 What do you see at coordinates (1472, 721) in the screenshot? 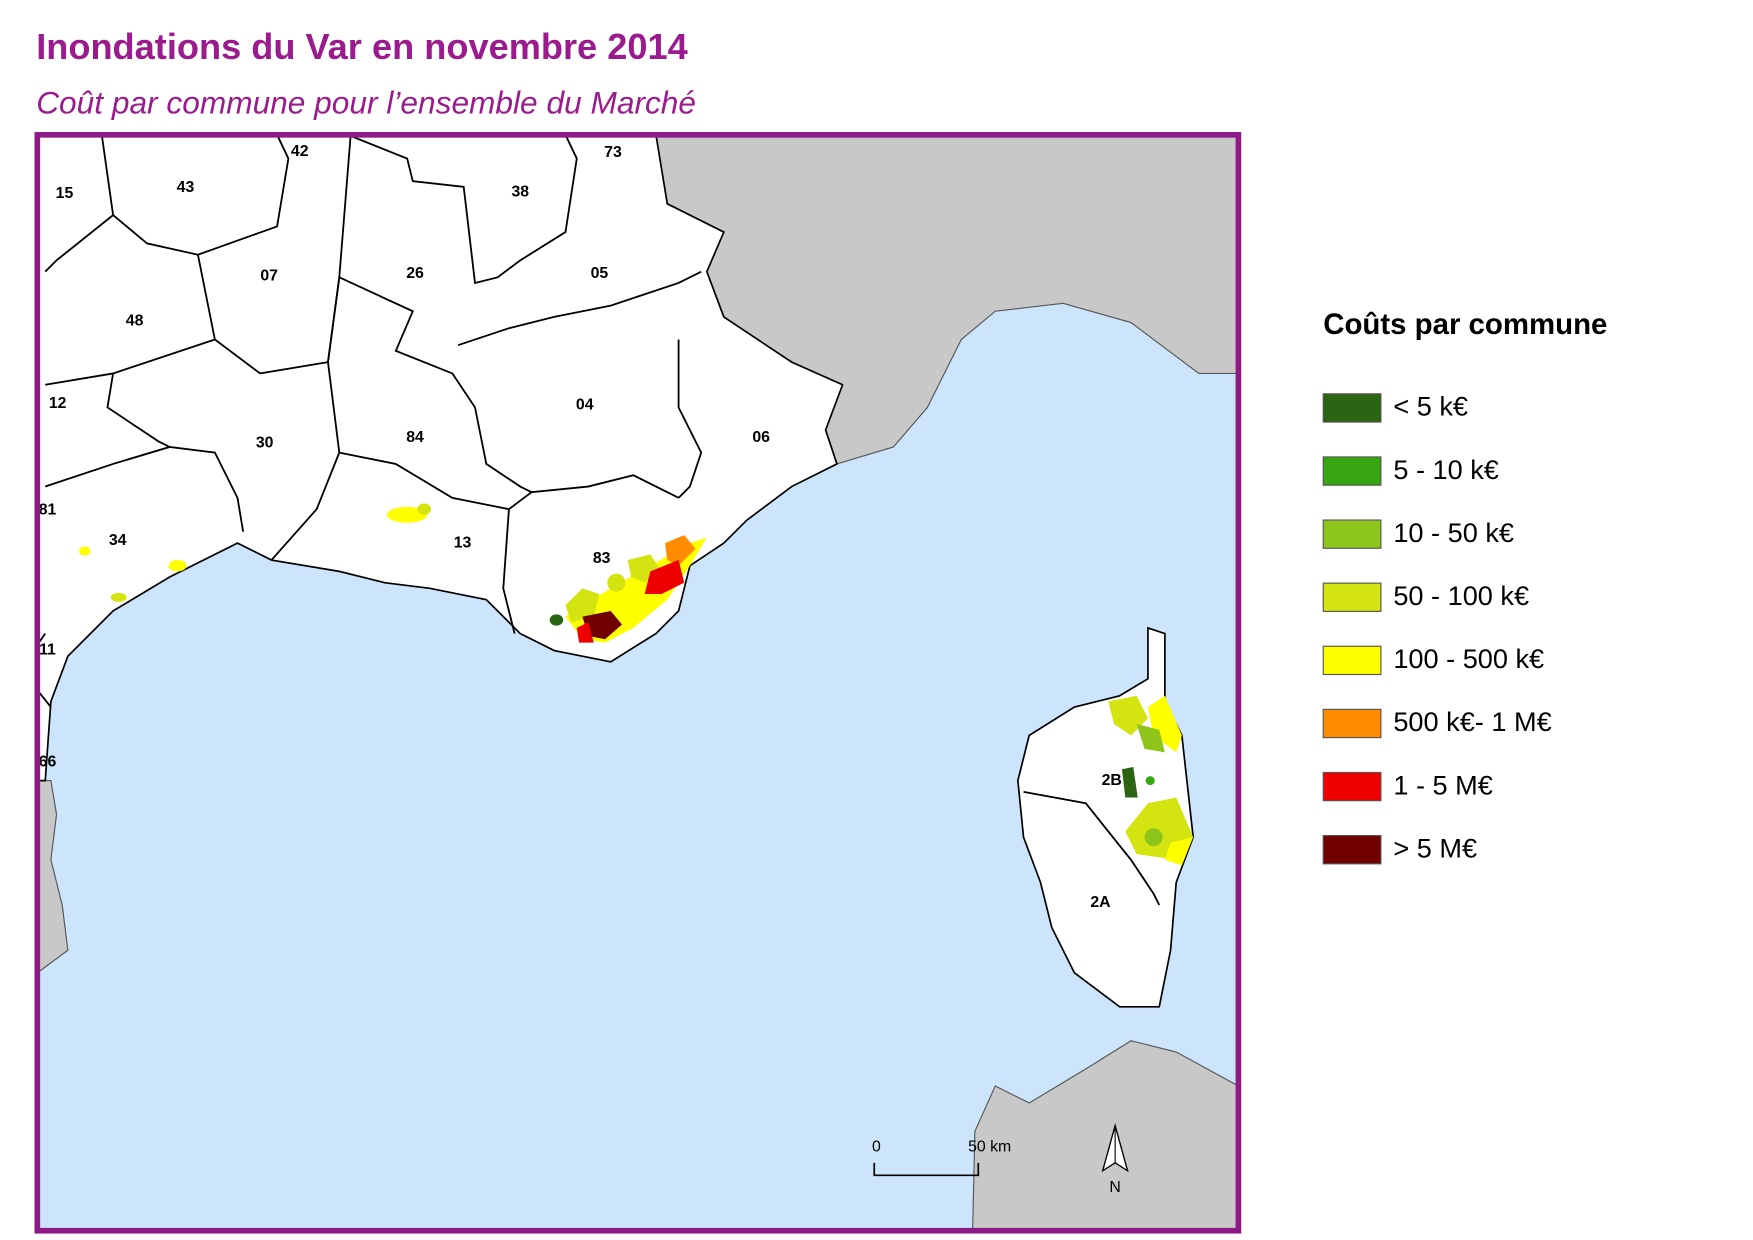
I see `legend-label: 500 k€- 1 M€` at bounding box center [1472, 721].